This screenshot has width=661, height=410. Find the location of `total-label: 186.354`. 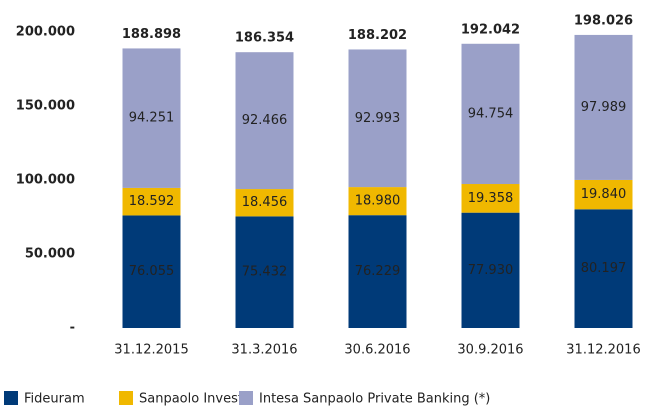

total-label: 186.354 is located at coordinates (264, 38).